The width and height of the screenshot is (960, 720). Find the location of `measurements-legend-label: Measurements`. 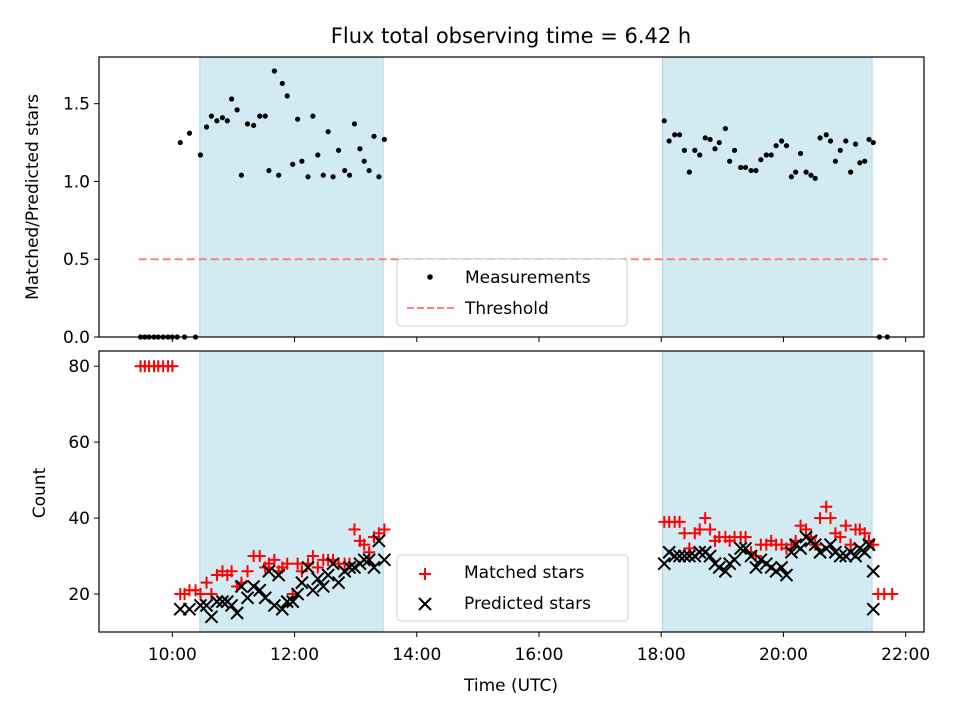

measurements-legend-label: Measurements is located at coordinates (528, 278).